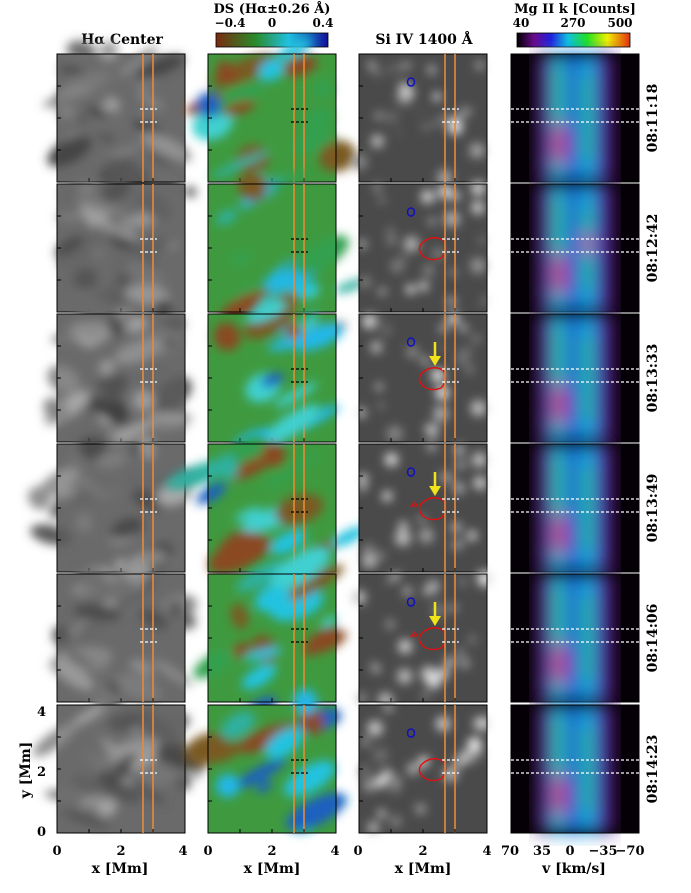  I want to click on x-axis-velocity: 70 35 0 −35 −70 v [km/s], so click(573, 860).